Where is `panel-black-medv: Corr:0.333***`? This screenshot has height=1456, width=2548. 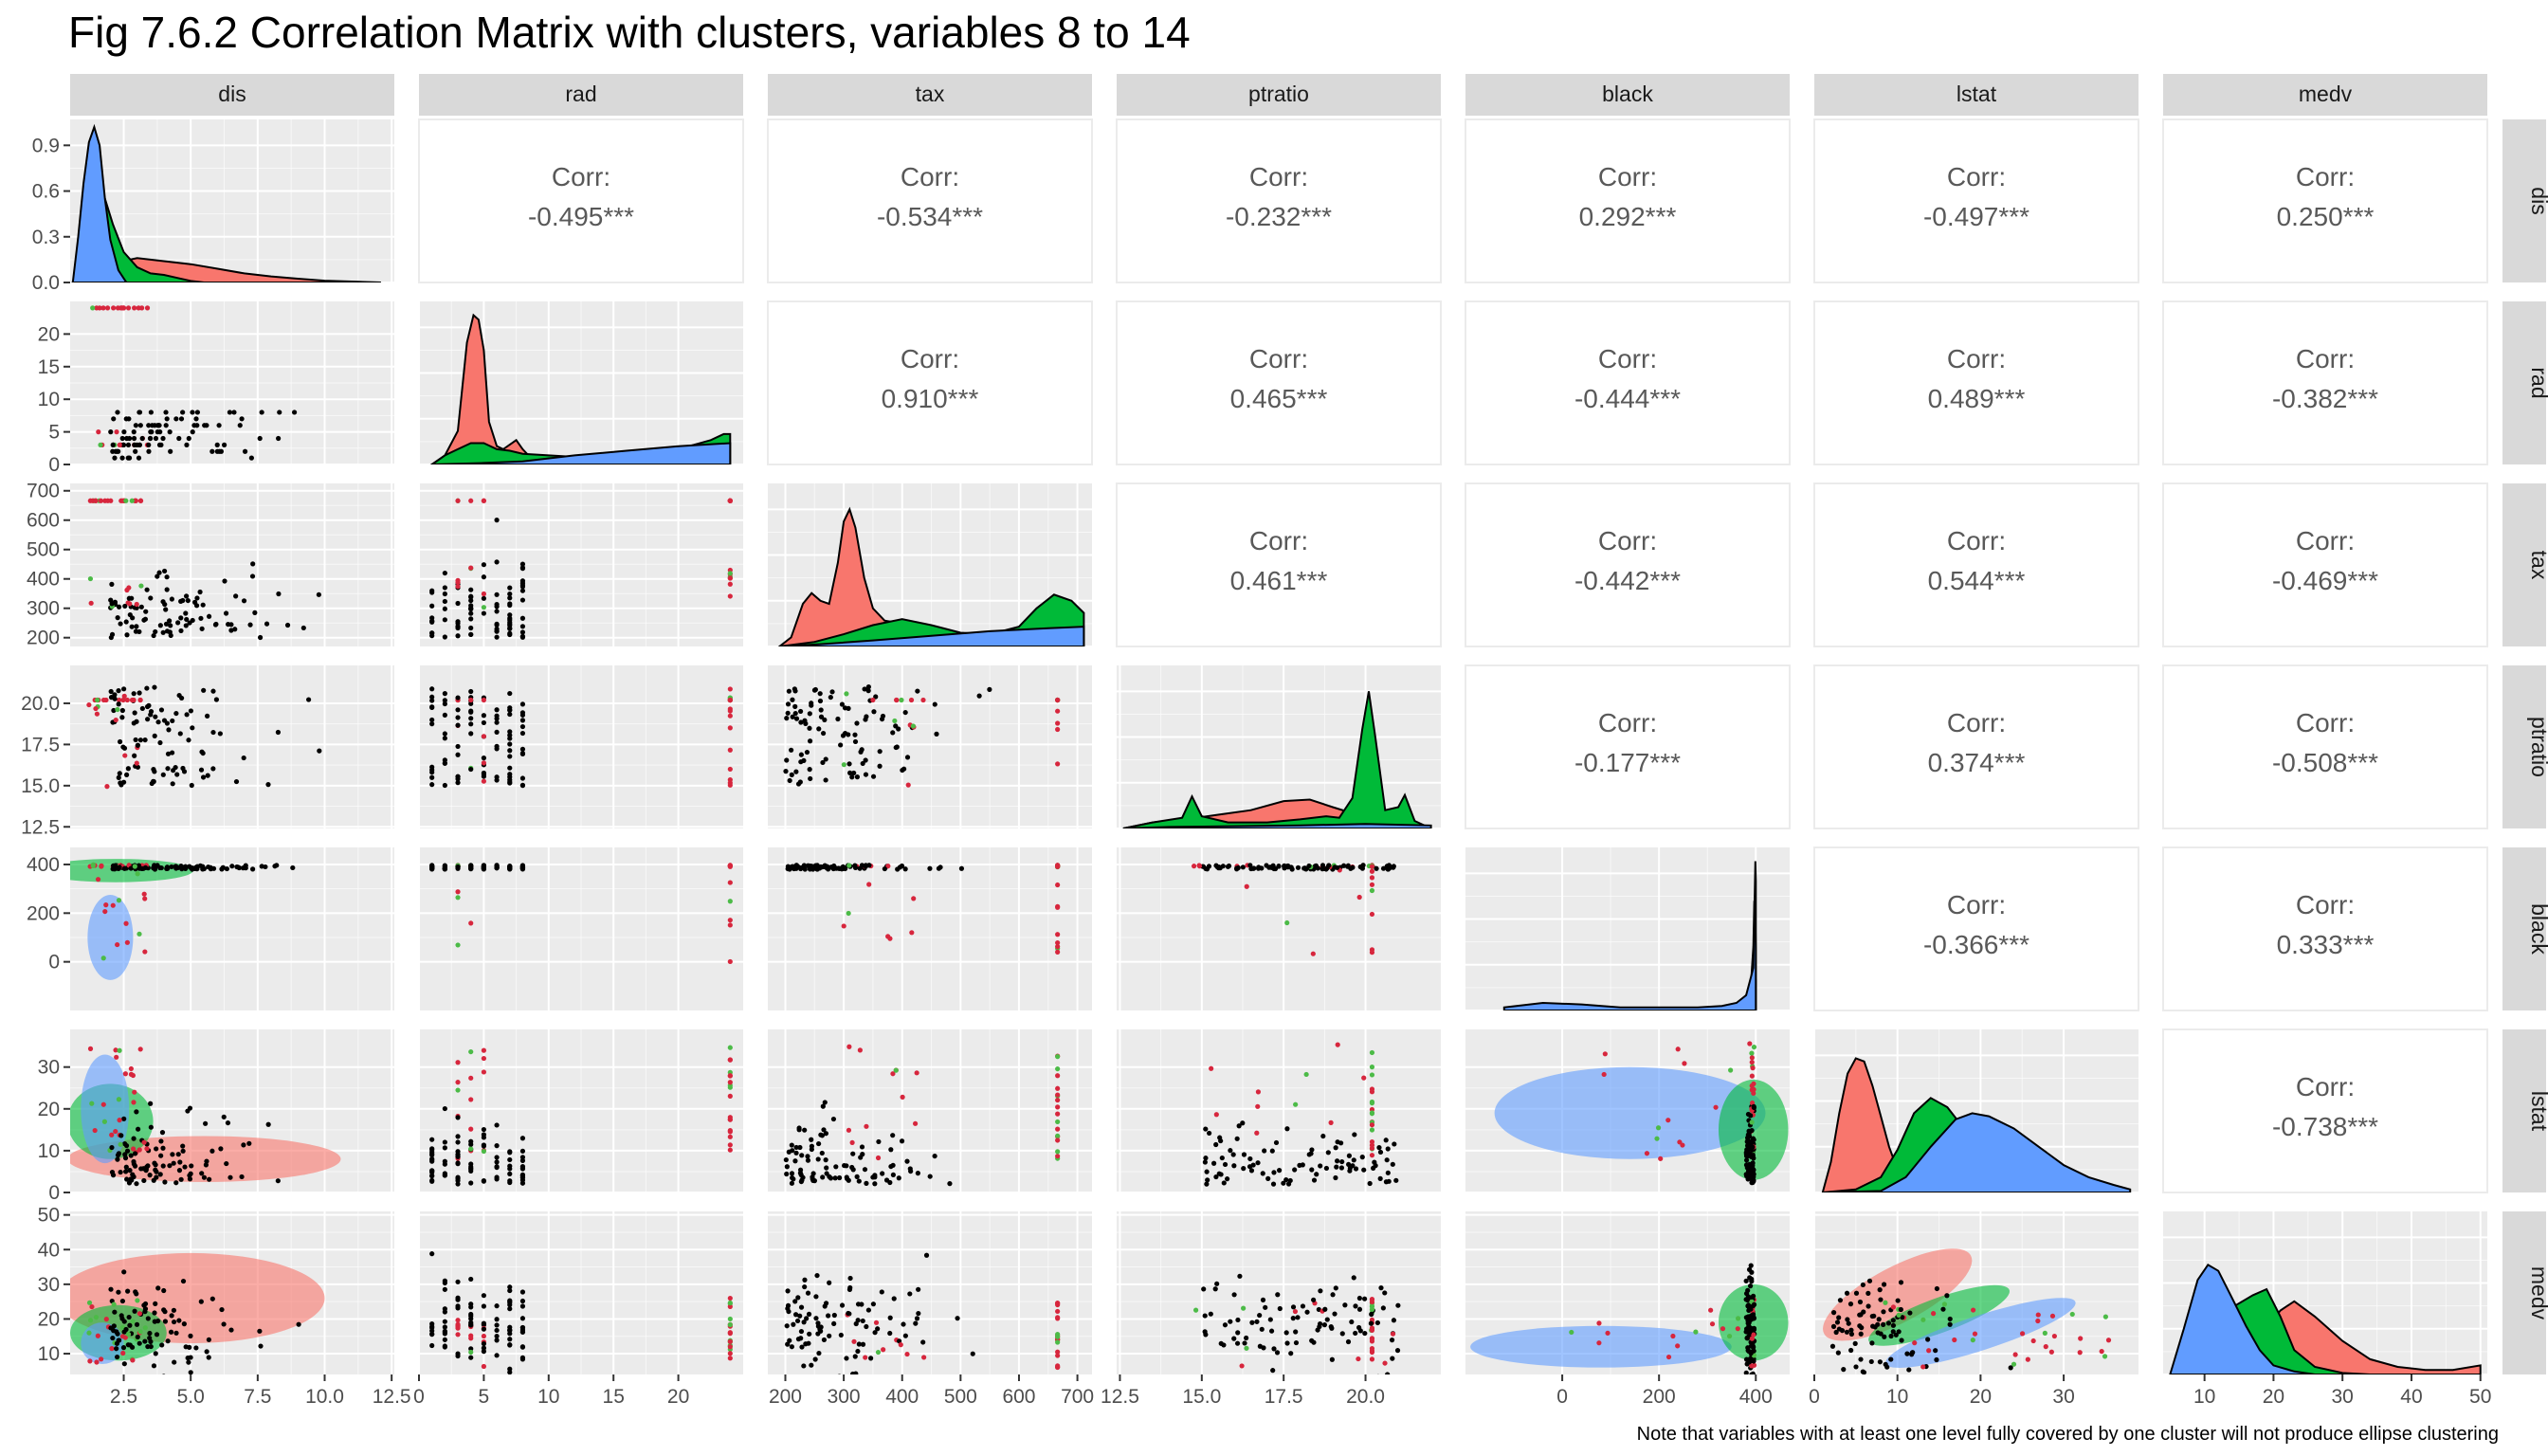
panel-black-medv: Corr:0.333*** is located at coordinates (2325, 928).